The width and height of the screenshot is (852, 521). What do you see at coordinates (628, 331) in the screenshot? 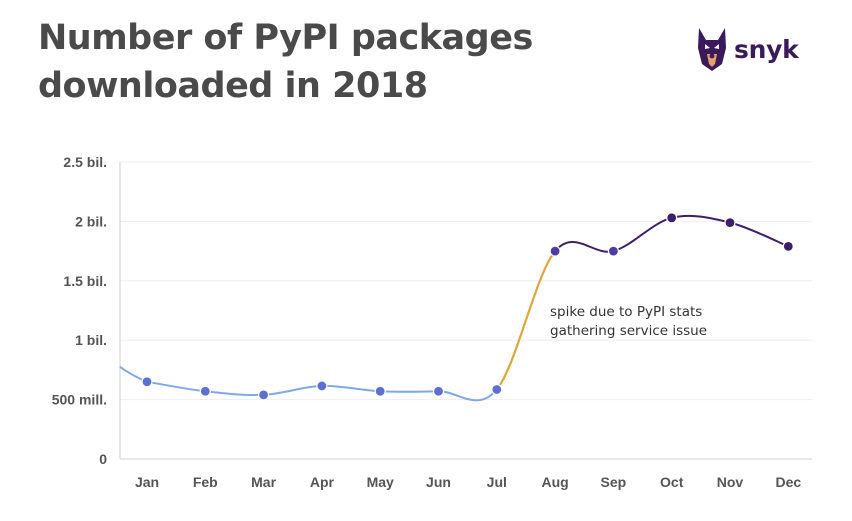
I see `annotation-line2: gathering service issue` at bounding box center [628, 331].